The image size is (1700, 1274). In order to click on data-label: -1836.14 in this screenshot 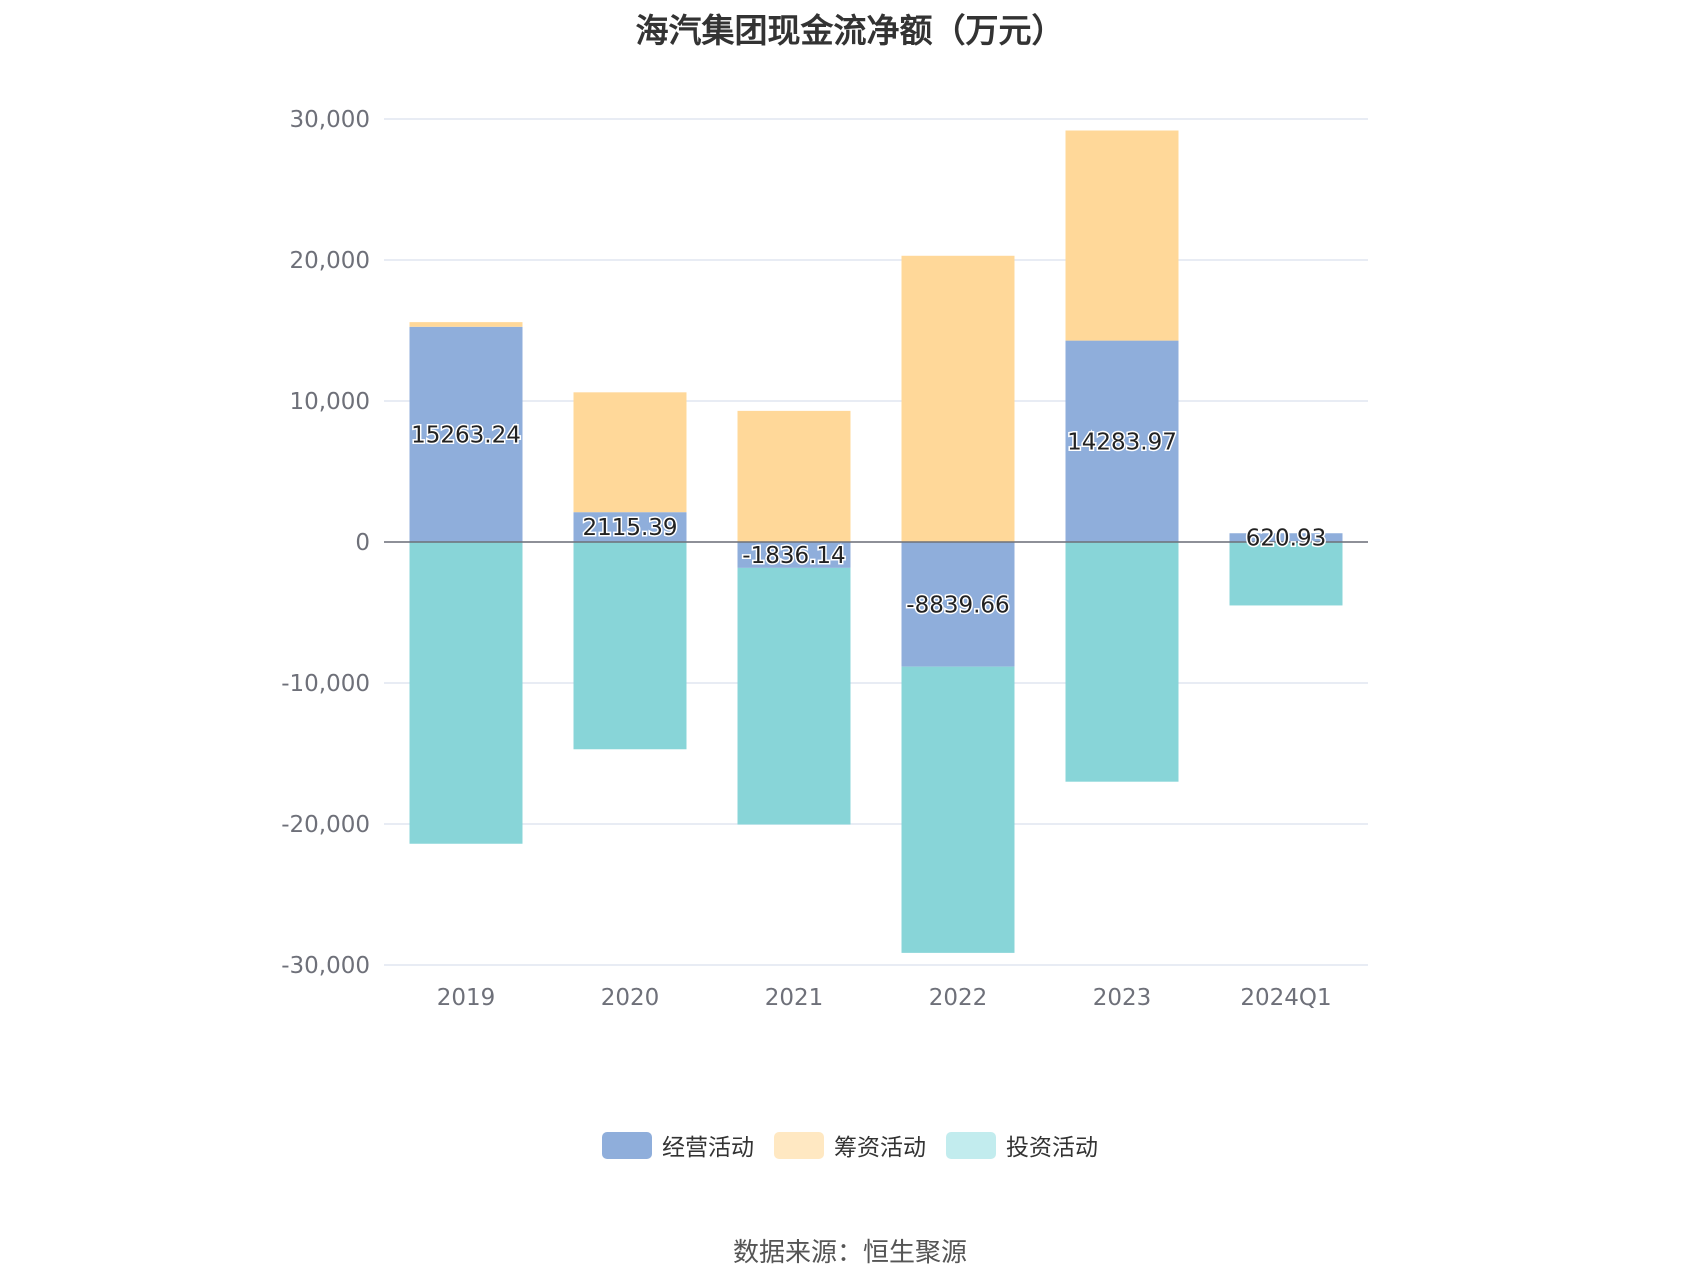, I will do `click(793, 556)`.